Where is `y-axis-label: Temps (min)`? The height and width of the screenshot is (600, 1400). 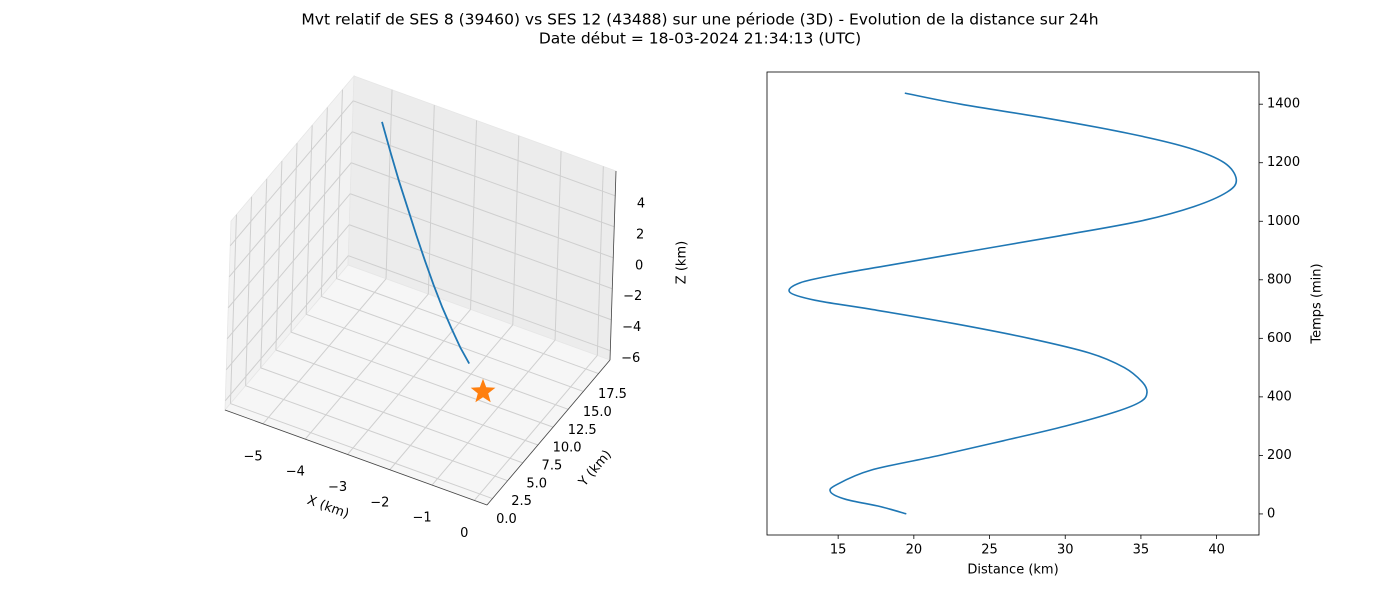
y-axis-label: Temps (min) is located at coordinates (1317, 303).